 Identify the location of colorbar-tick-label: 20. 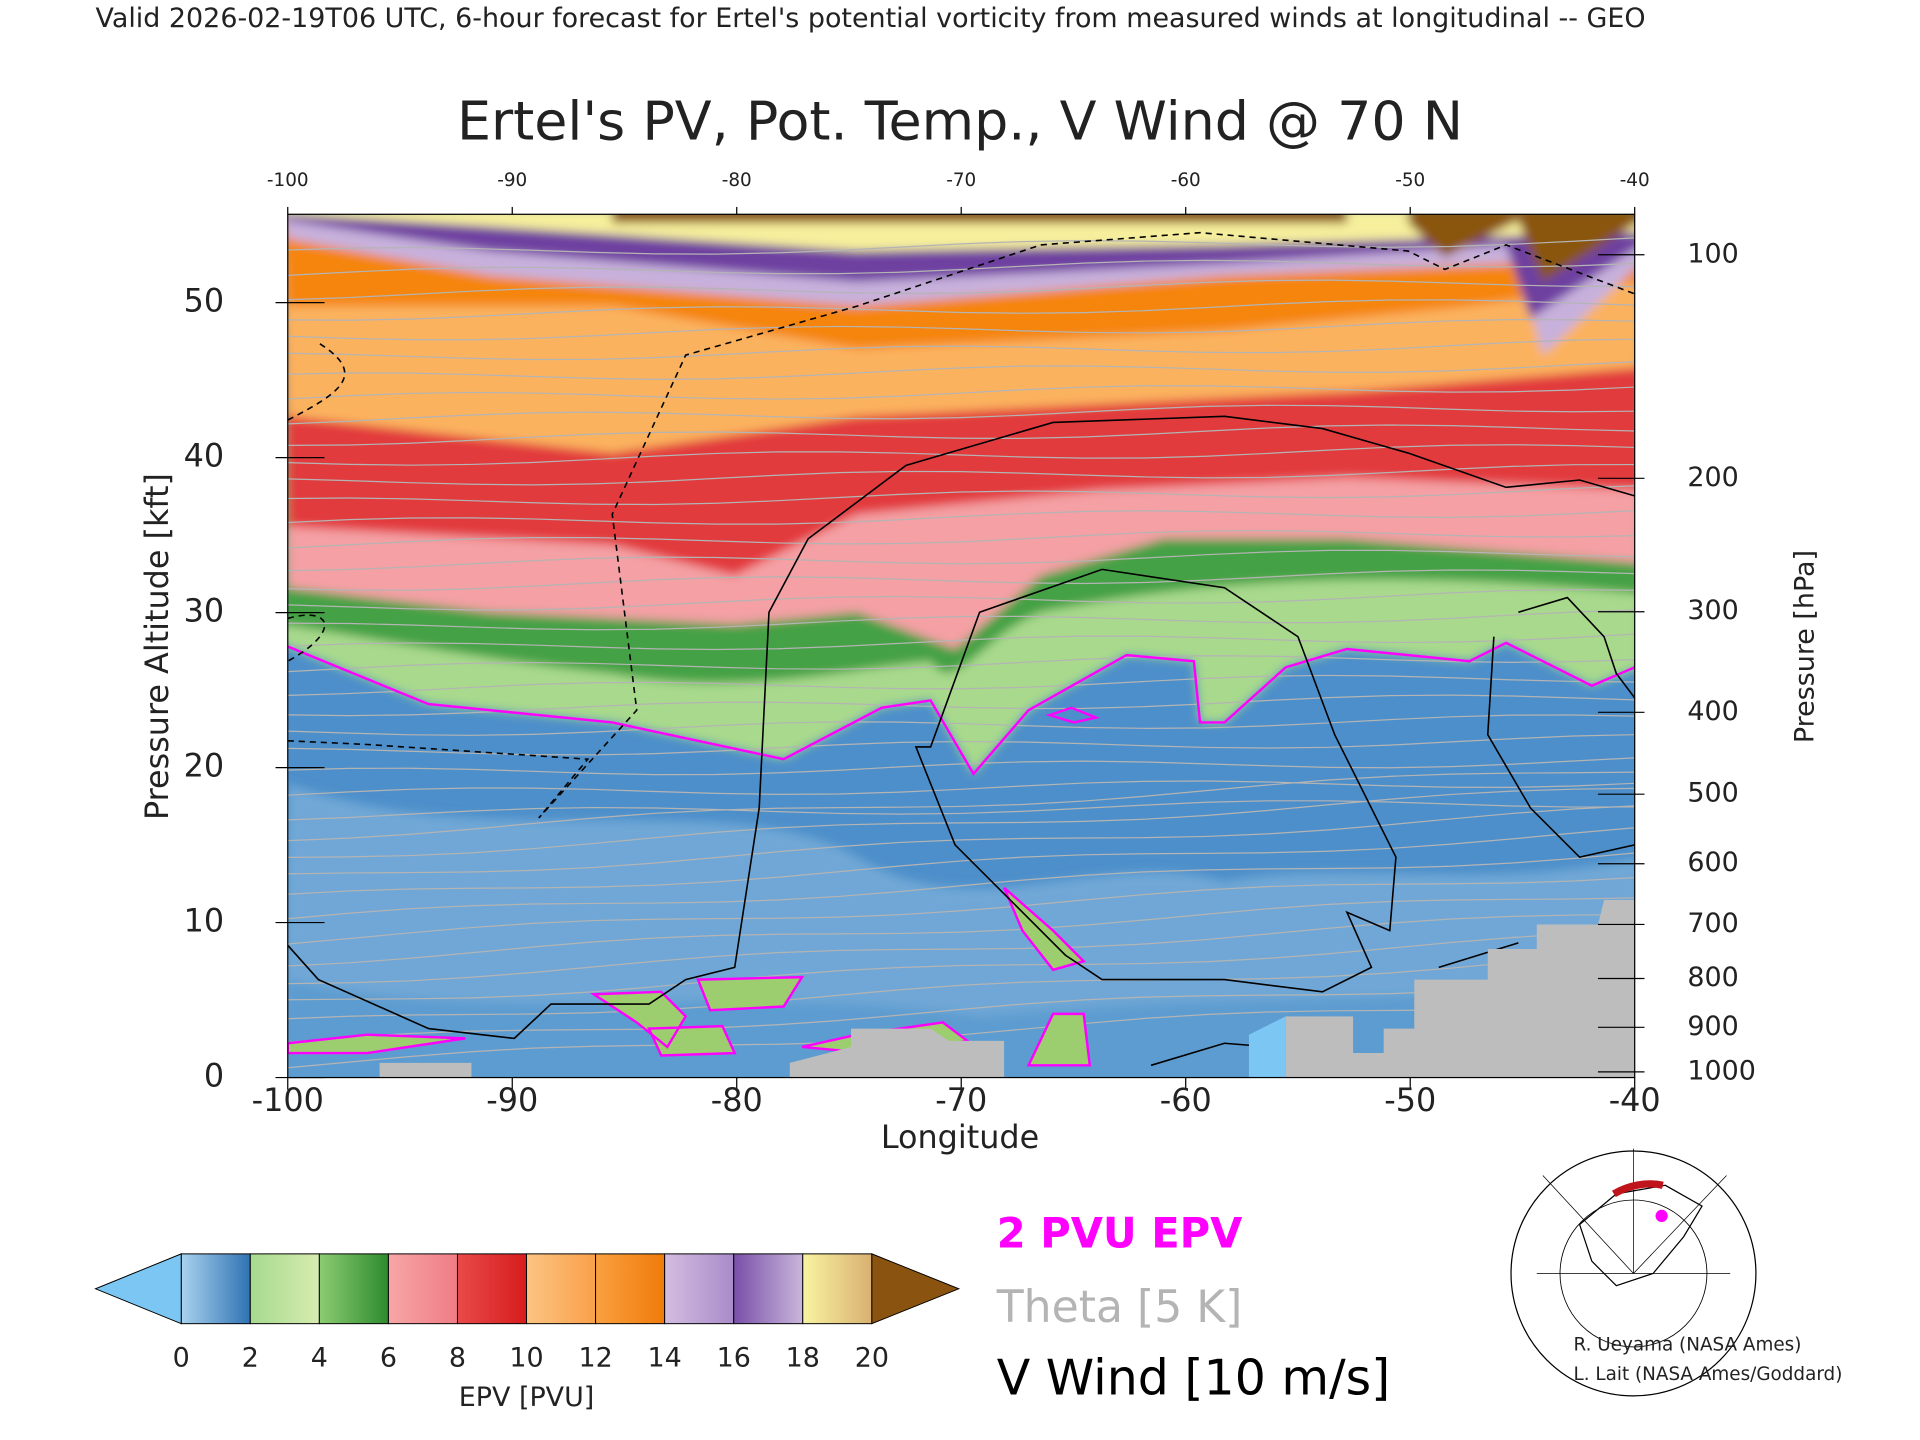
(872, 1358).